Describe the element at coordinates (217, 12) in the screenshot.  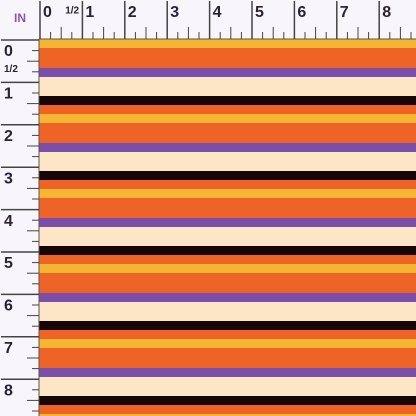
I see `top-ruler-label: 4` at that location.